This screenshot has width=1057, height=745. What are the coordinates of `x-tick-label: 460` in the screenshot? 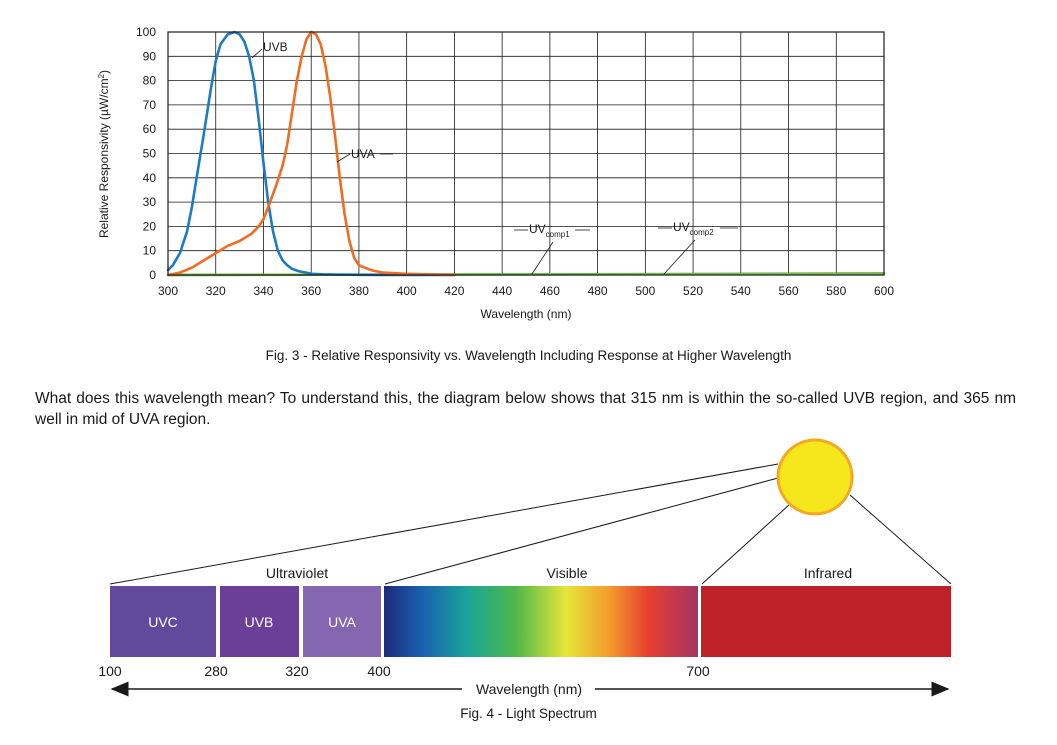 It's located at (550, 291).